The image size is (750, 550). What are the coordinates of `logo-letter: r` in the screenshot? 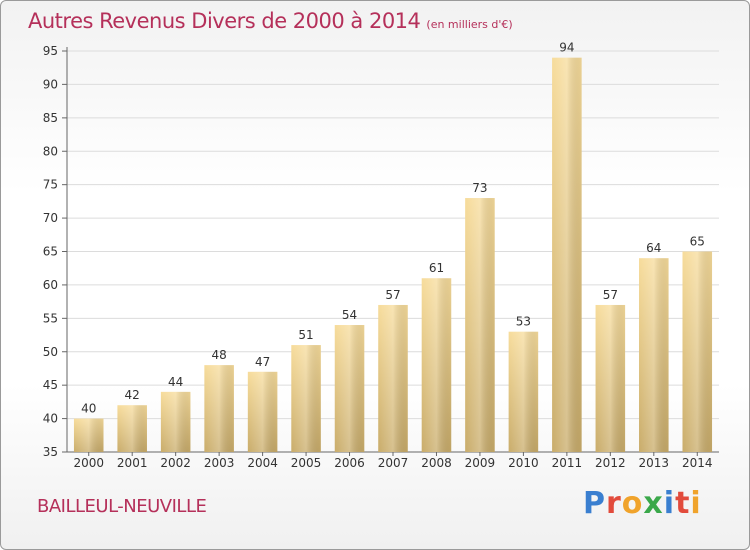 It's located at (614, 503).